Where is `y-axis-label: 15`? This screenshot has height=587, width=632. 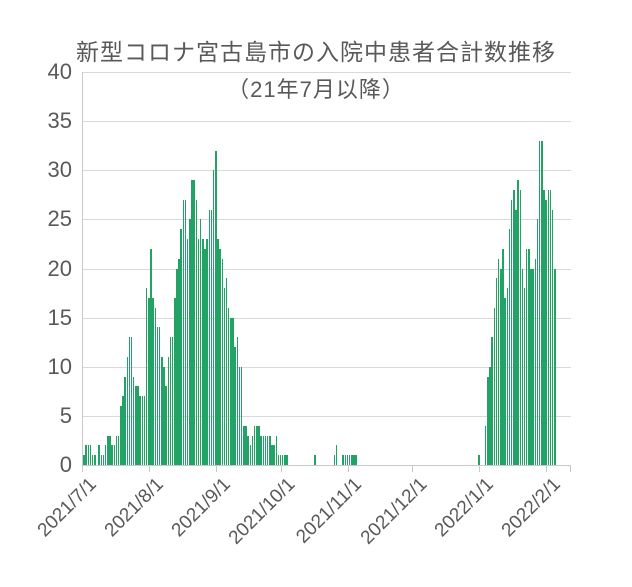
y-axis-label: 15 is located at coordinates (59, 317).